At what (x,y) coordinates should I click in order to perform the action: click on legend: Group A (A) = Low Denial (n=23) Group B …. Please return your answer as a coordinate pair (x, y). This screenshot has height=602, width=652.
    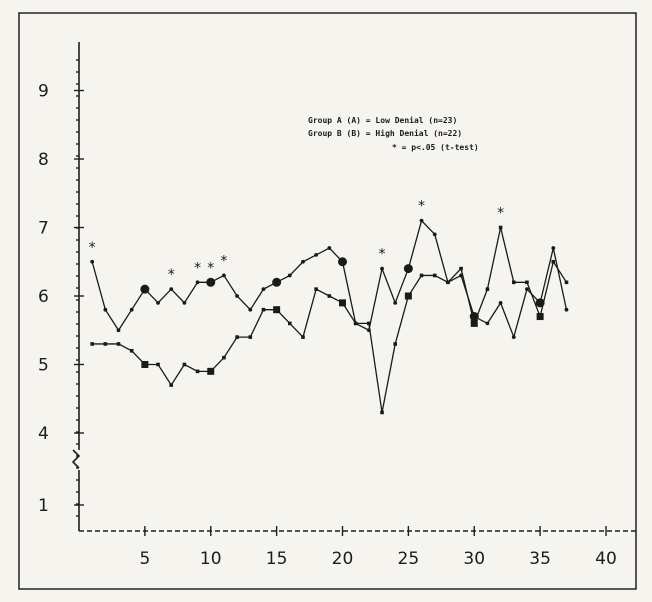
    Looking at the image, I should click on (393, 133).